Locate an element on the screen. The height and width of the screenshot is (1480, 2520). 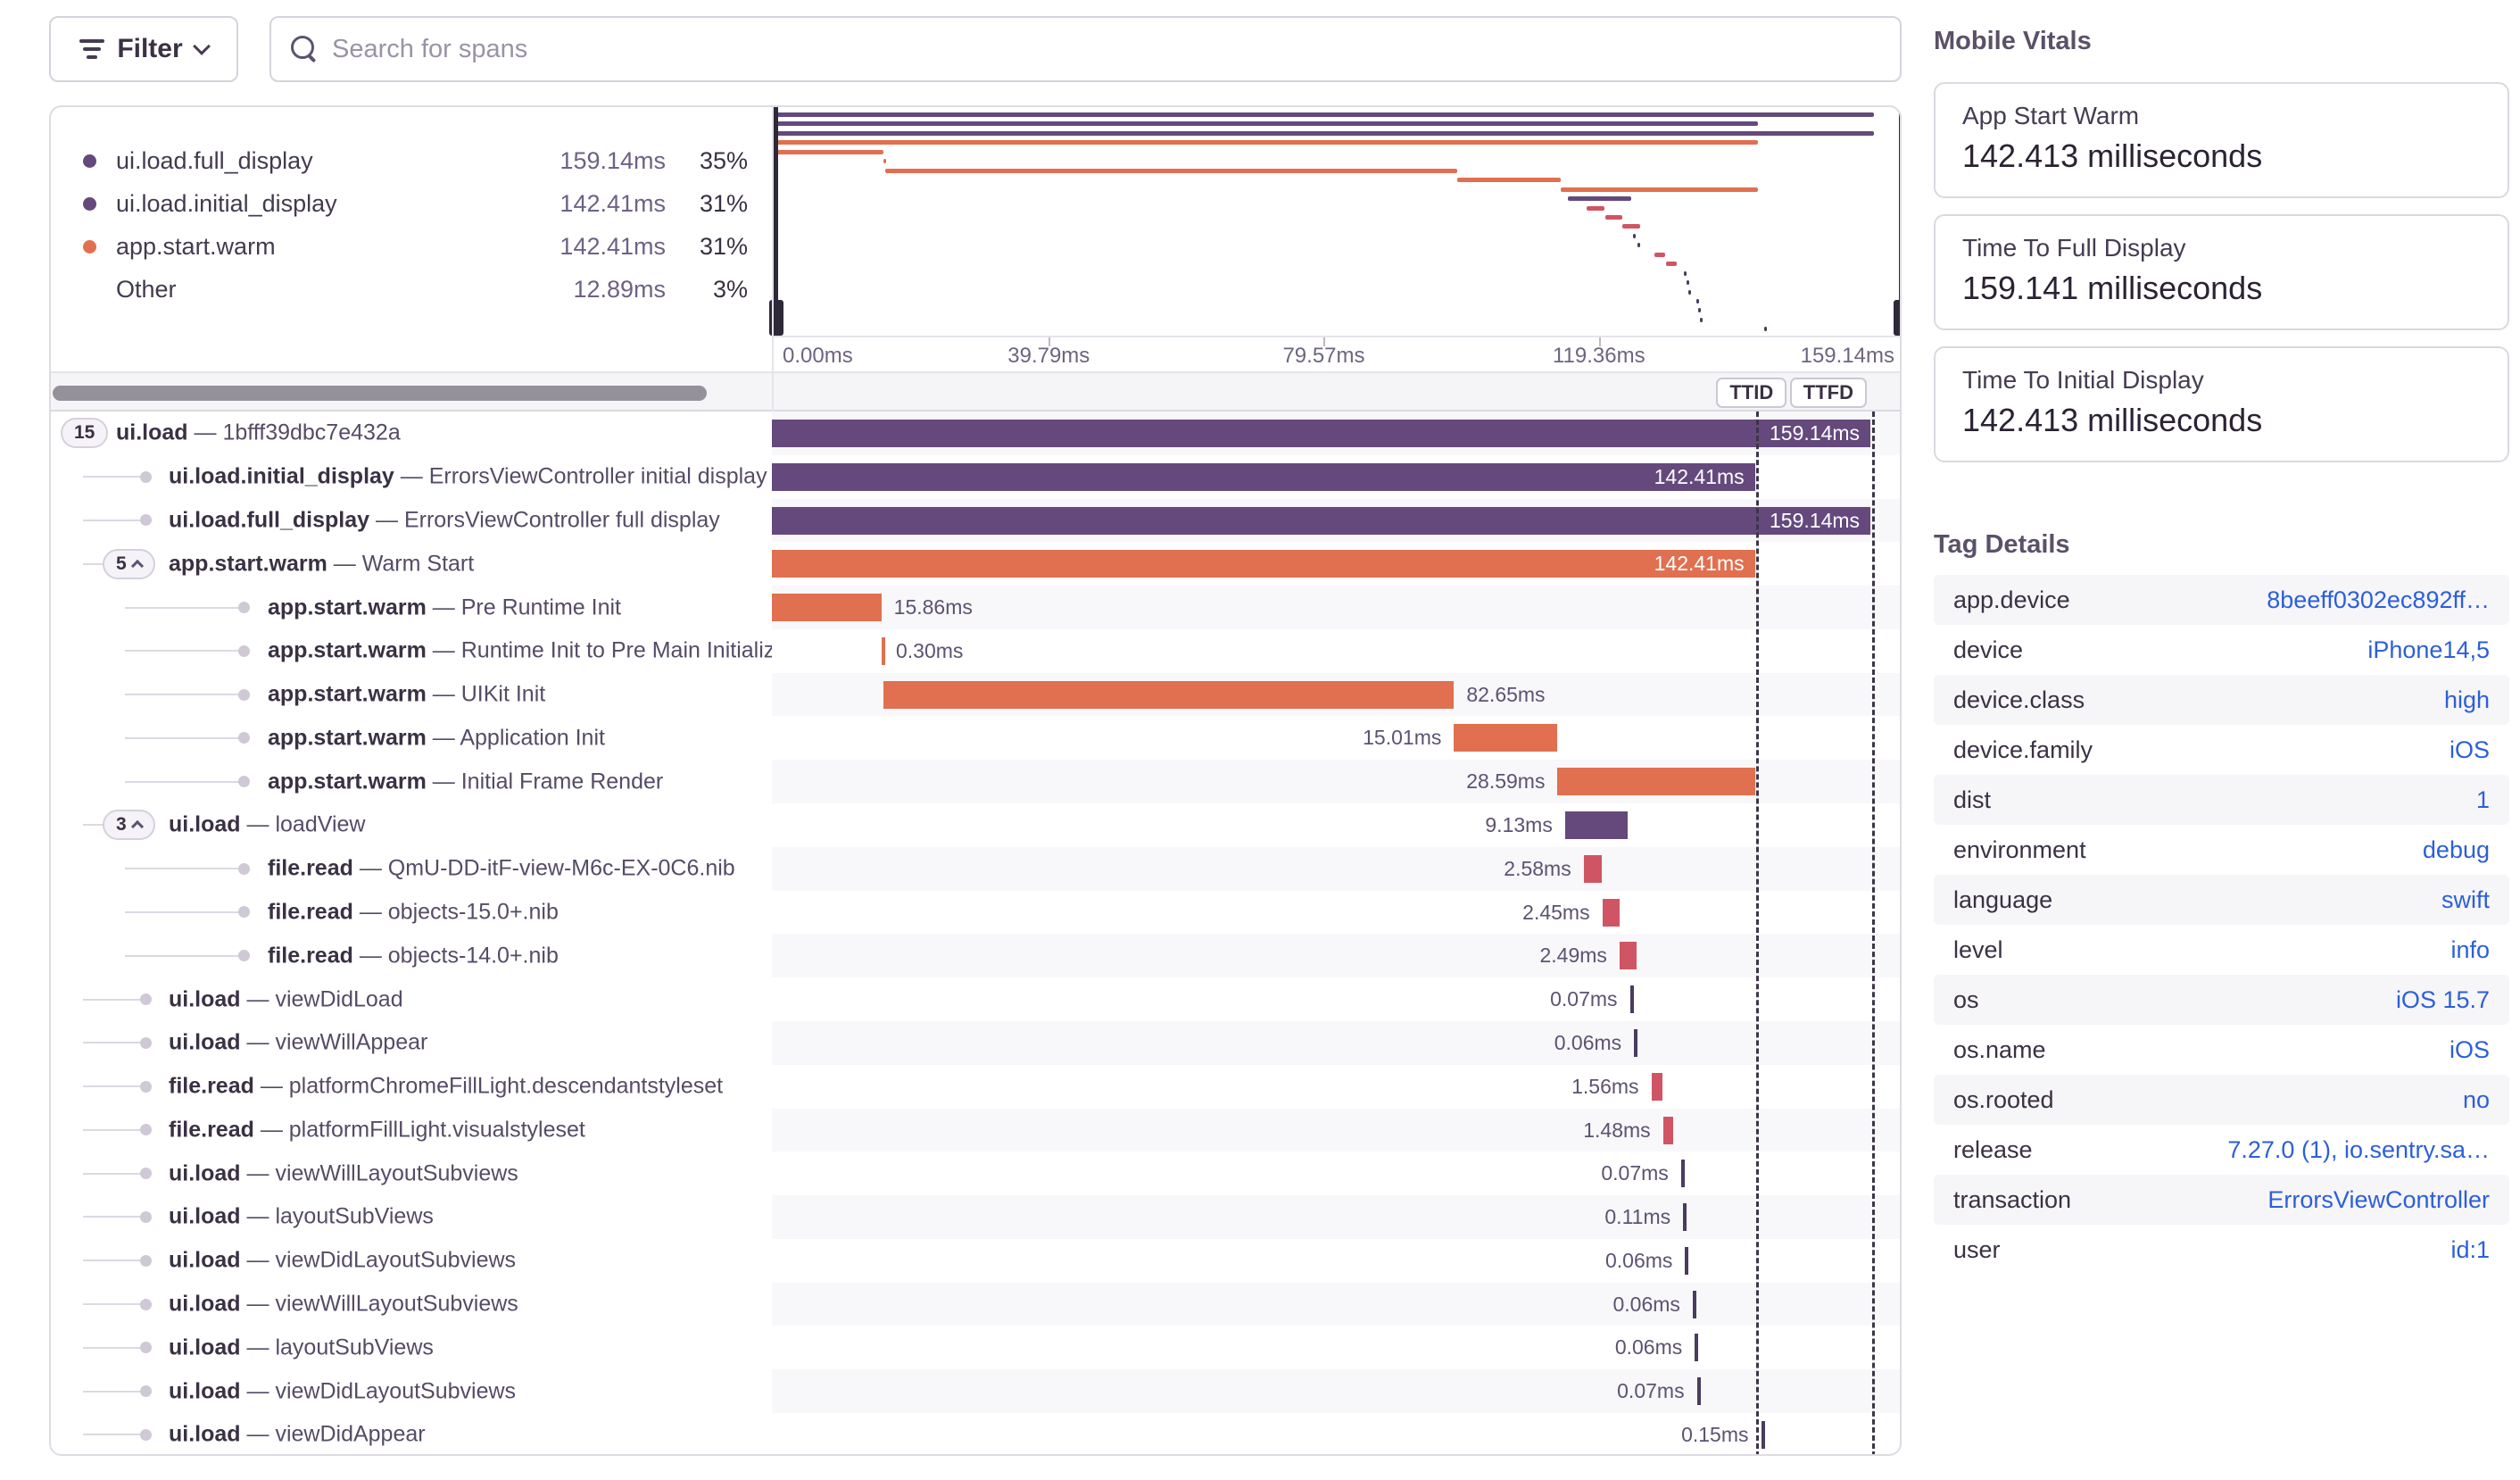
tag-value-link: id:1 is located at coordinates (2470, 1249).